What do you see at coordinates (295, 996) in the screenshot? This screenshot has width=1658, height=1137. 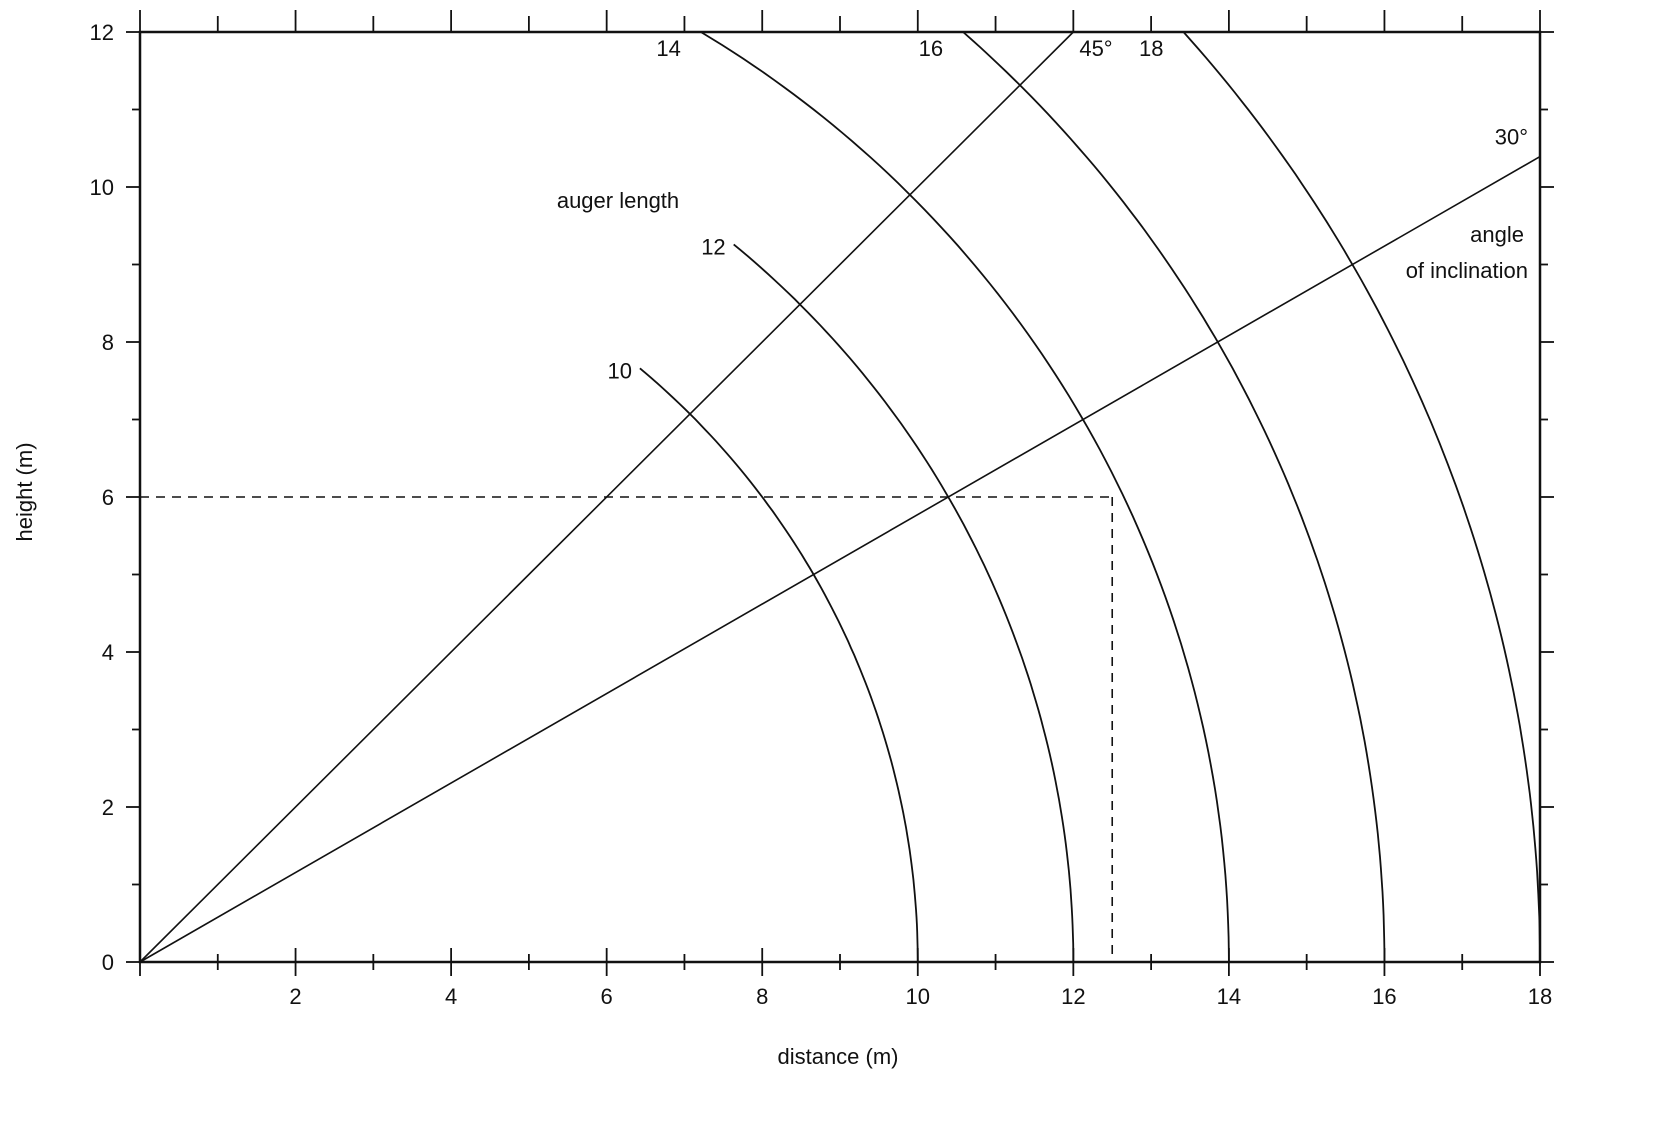 I see `x-tick-label: 2` at bounding box center [295, 996].